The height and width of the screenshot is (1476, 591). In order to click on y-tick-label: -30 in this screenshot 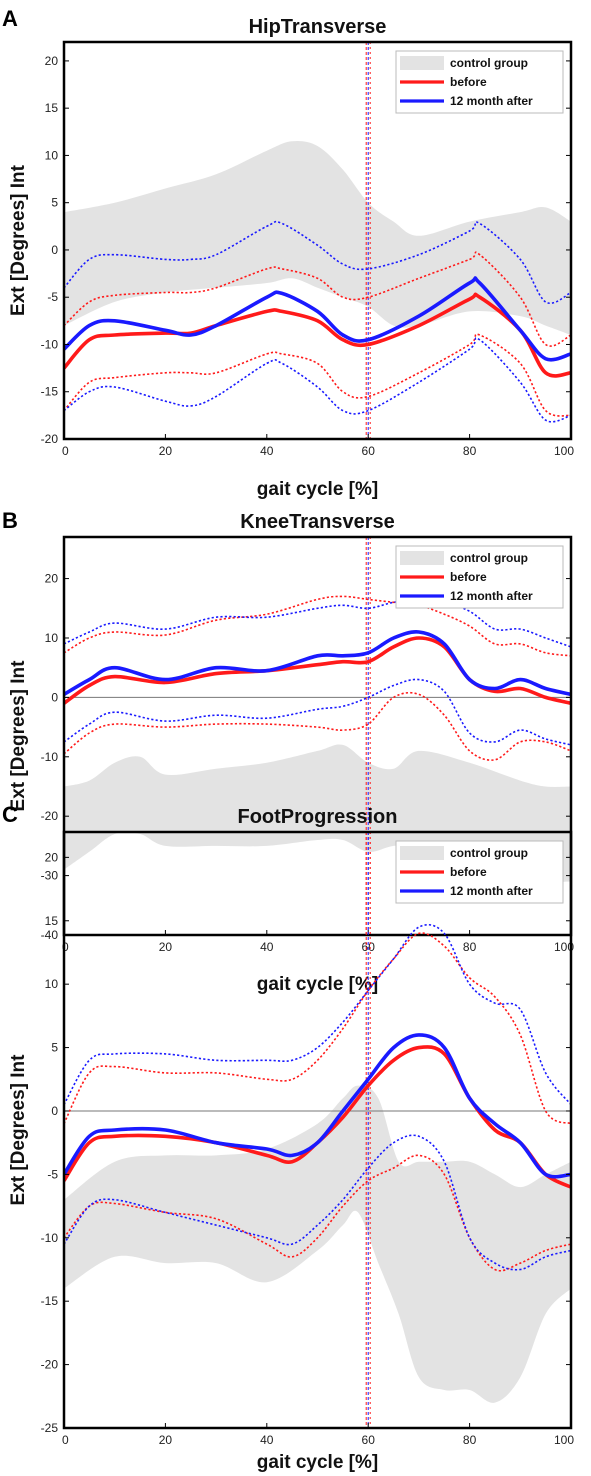, I will do `click(50, 876)`.